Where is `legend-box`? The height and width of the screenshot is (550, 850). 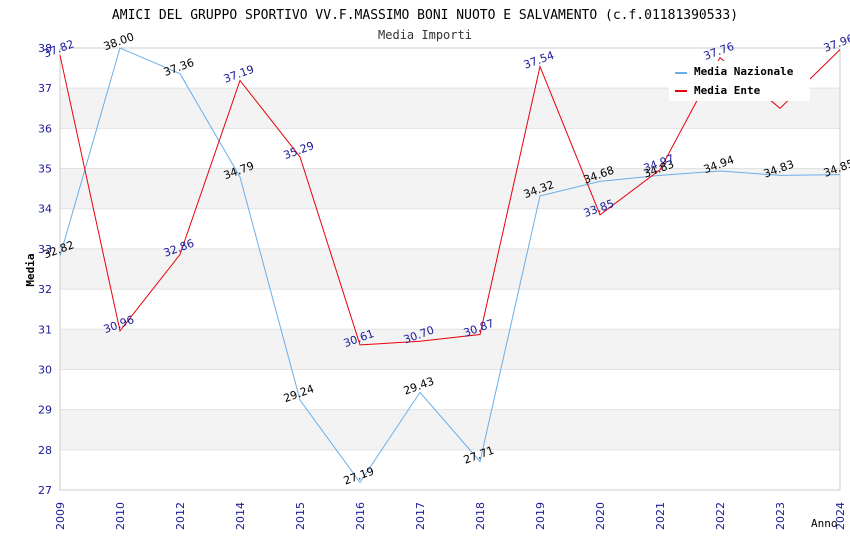
legend-box is located at coordinates (739, 81).